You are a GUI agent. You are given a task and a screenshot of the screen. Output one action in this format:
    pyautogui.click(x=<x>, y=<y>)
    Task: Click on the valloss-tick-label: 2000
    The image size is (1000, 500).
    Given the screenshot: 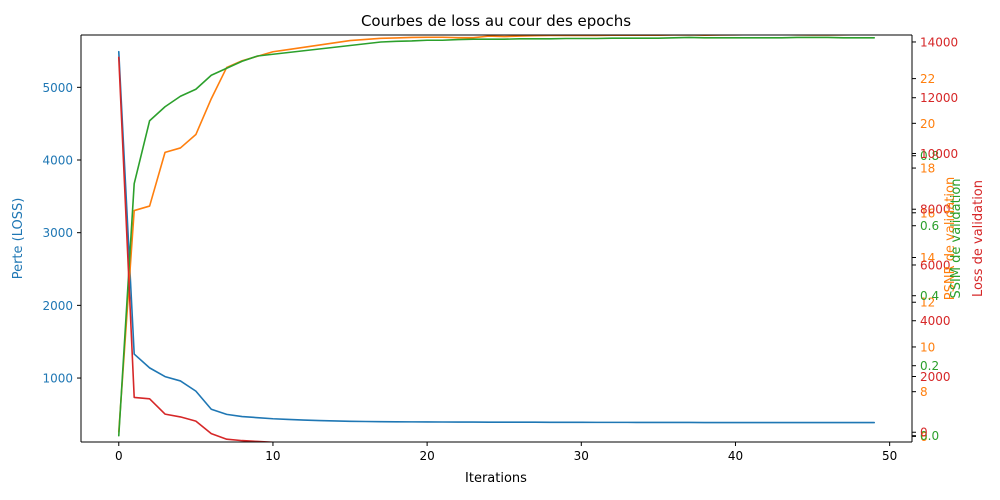 What is the action you would take?
    pyautogui.click(x=935, y=377)
    